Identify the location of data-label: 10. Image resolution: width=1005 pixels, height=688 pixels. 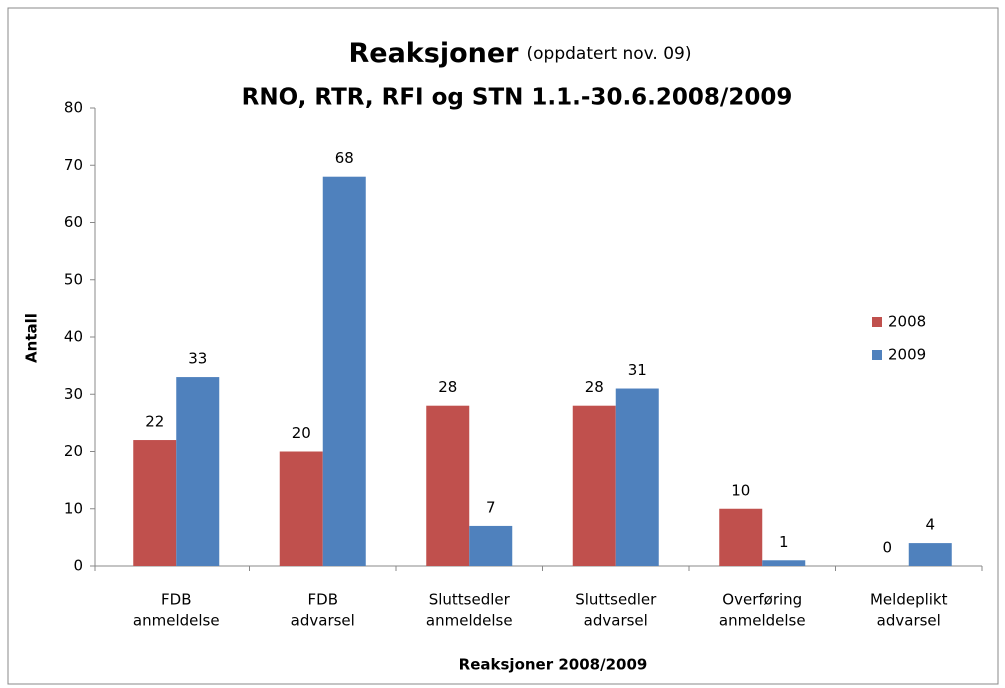
(740, 490).